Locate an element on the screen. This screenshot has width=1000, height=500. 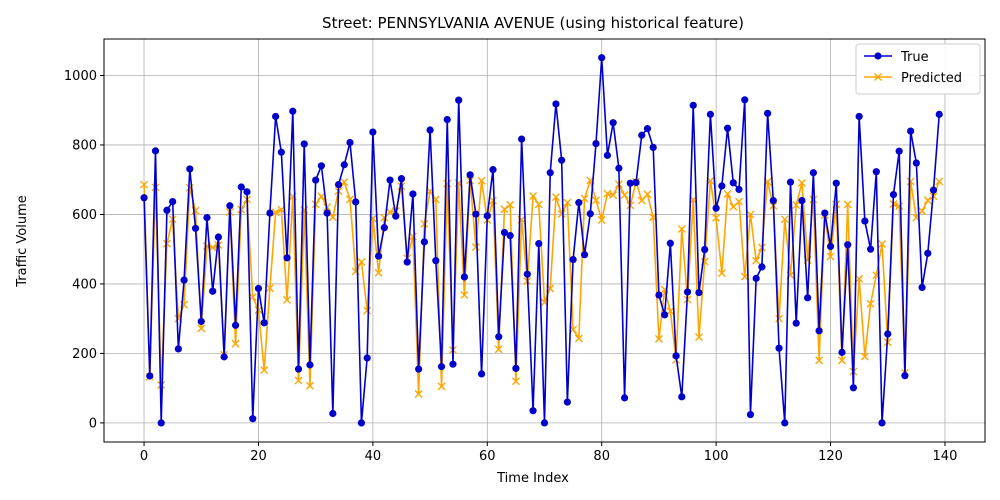
legend-marker-true is located at coordinates (878, 56).